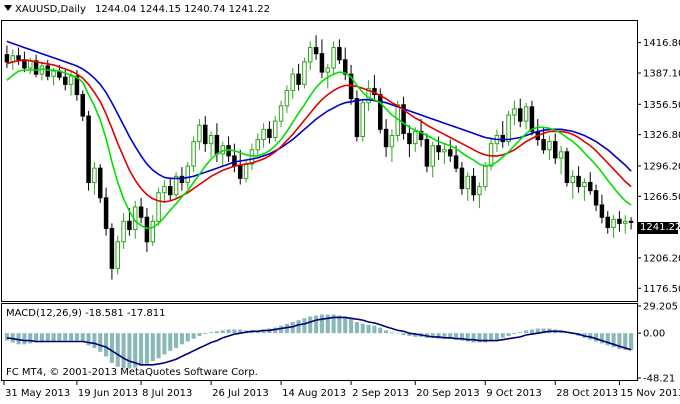 The width and height of the screenshot is (680, 404). Describe the element at coordinates (167, 393) in the screenshot. I see `time-tick-label: 8 Jul 2013` at that location.